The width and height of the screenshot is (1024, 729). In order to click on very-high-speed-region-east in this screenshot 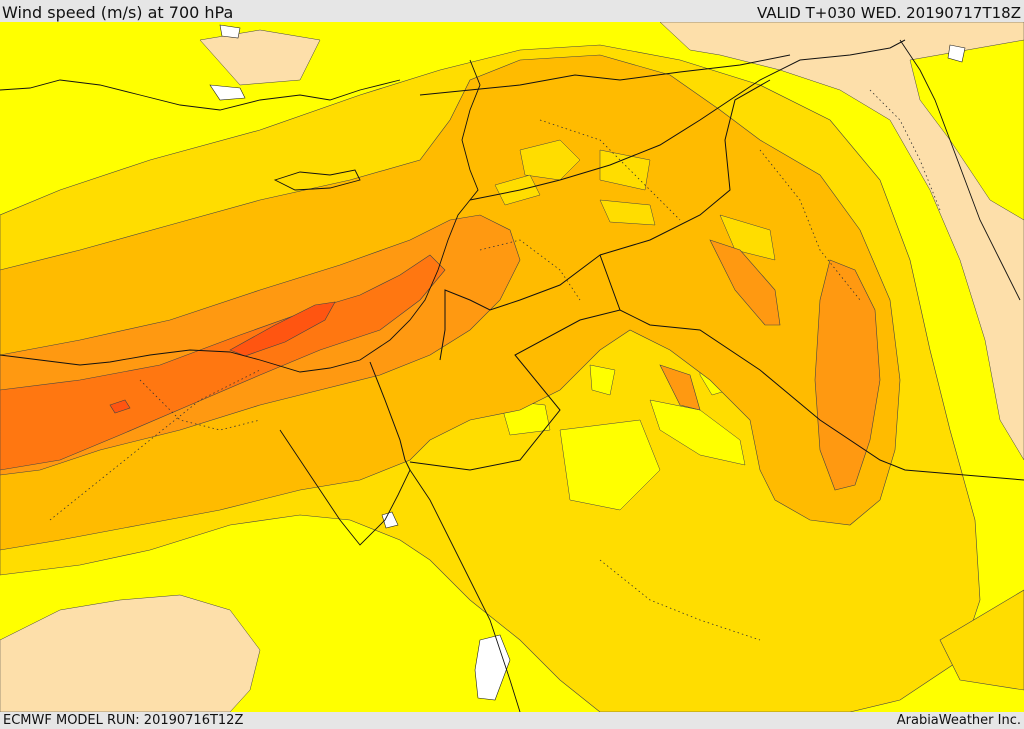, I will do `click(847, 375)`.